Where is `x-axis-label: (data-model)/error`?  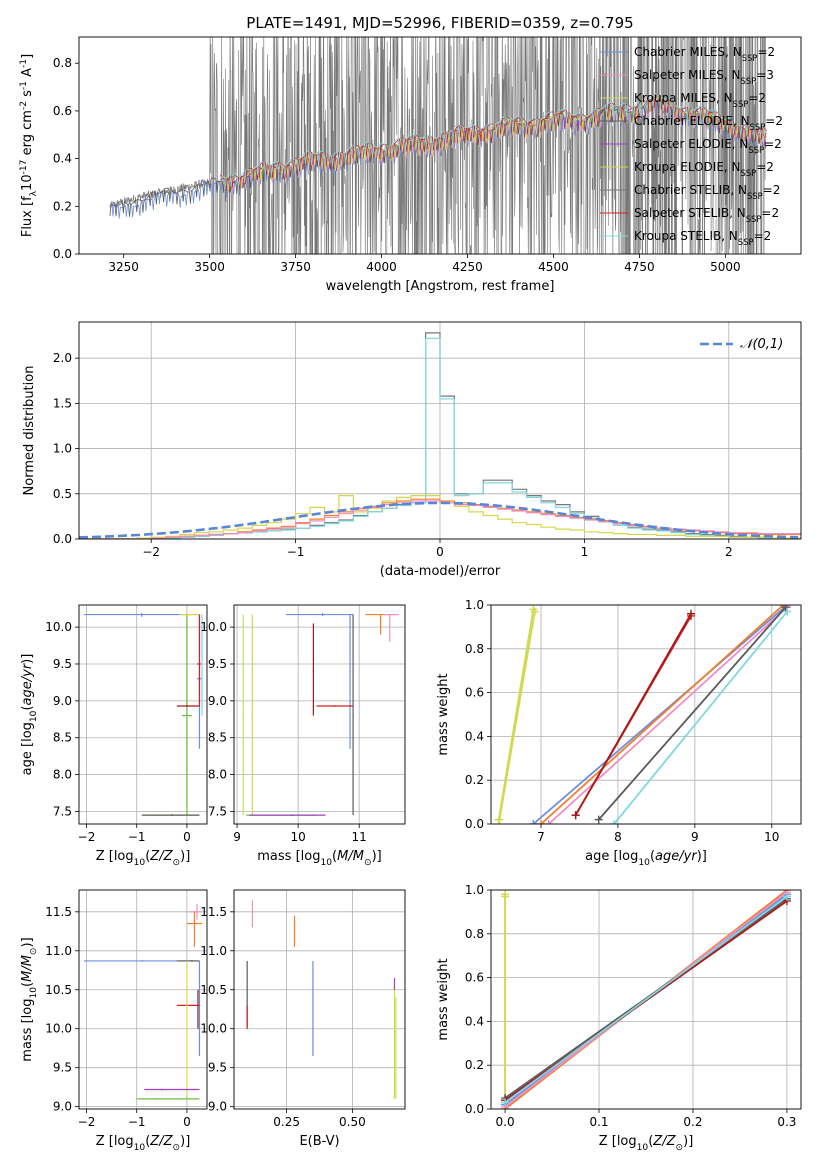
x-axis-label: (data-model)/error is located at coordinates (440, 571).